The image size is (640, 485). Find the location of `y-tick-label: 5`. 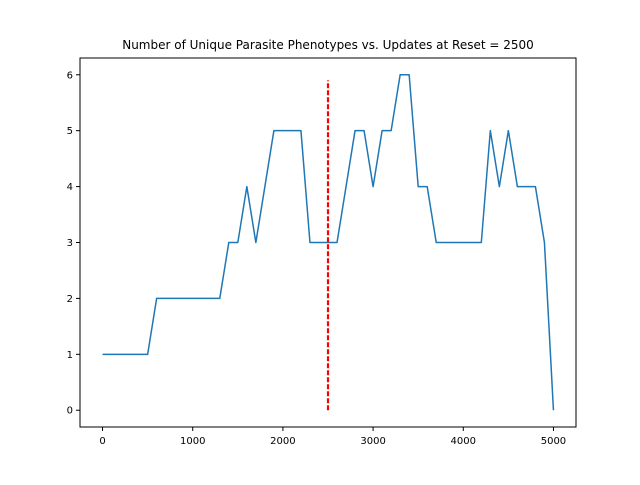

y-tick-label: 5 is located at coordinates (70, 131).